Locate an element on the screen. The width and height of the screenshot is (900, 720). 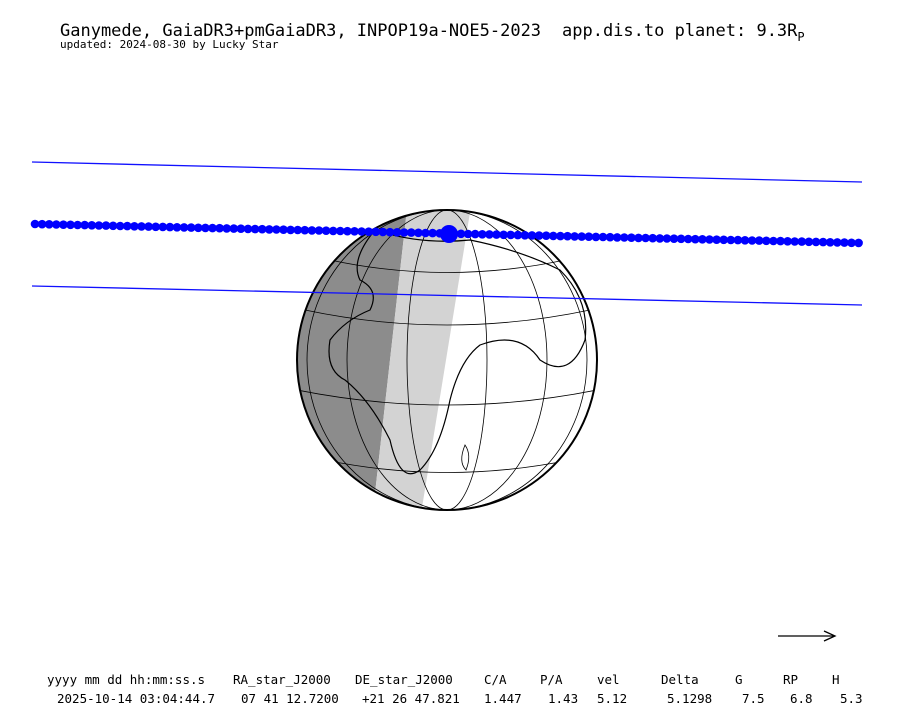
column-header: H is located at coordinates (836, 679).